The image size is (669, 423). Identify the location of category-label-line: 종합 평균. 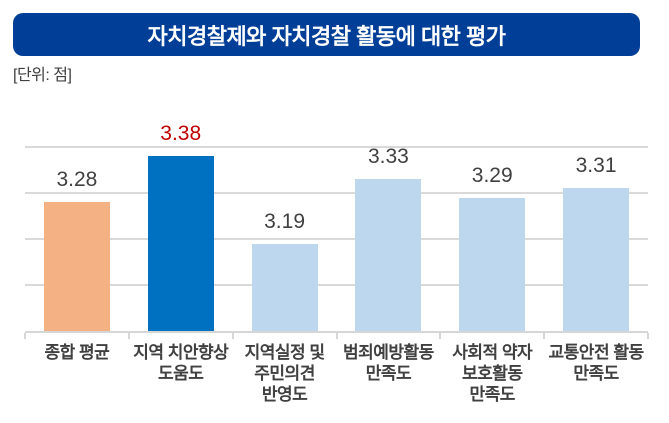
(77, 352).